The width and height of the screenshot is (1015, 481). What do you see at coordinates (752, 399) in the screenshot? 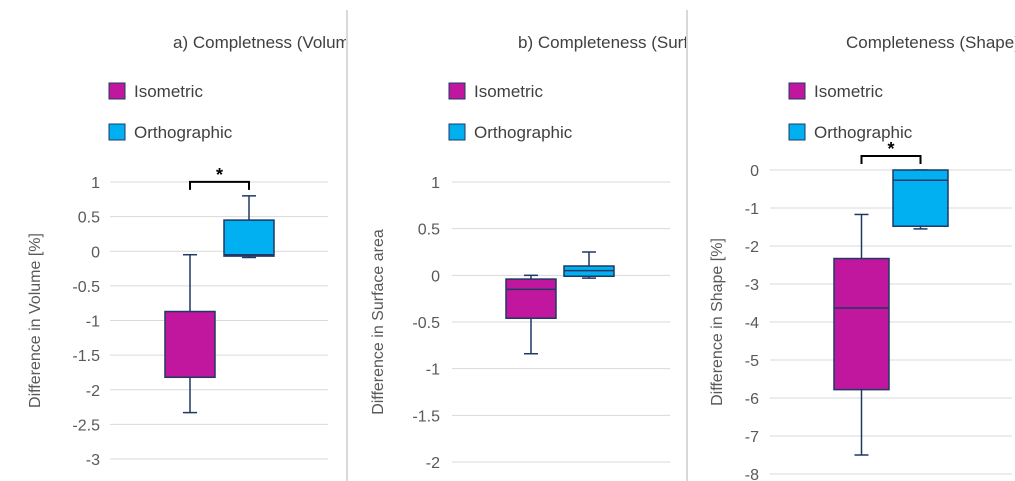
I see `y-tick-label: -6` at bounding box center [752, 399].